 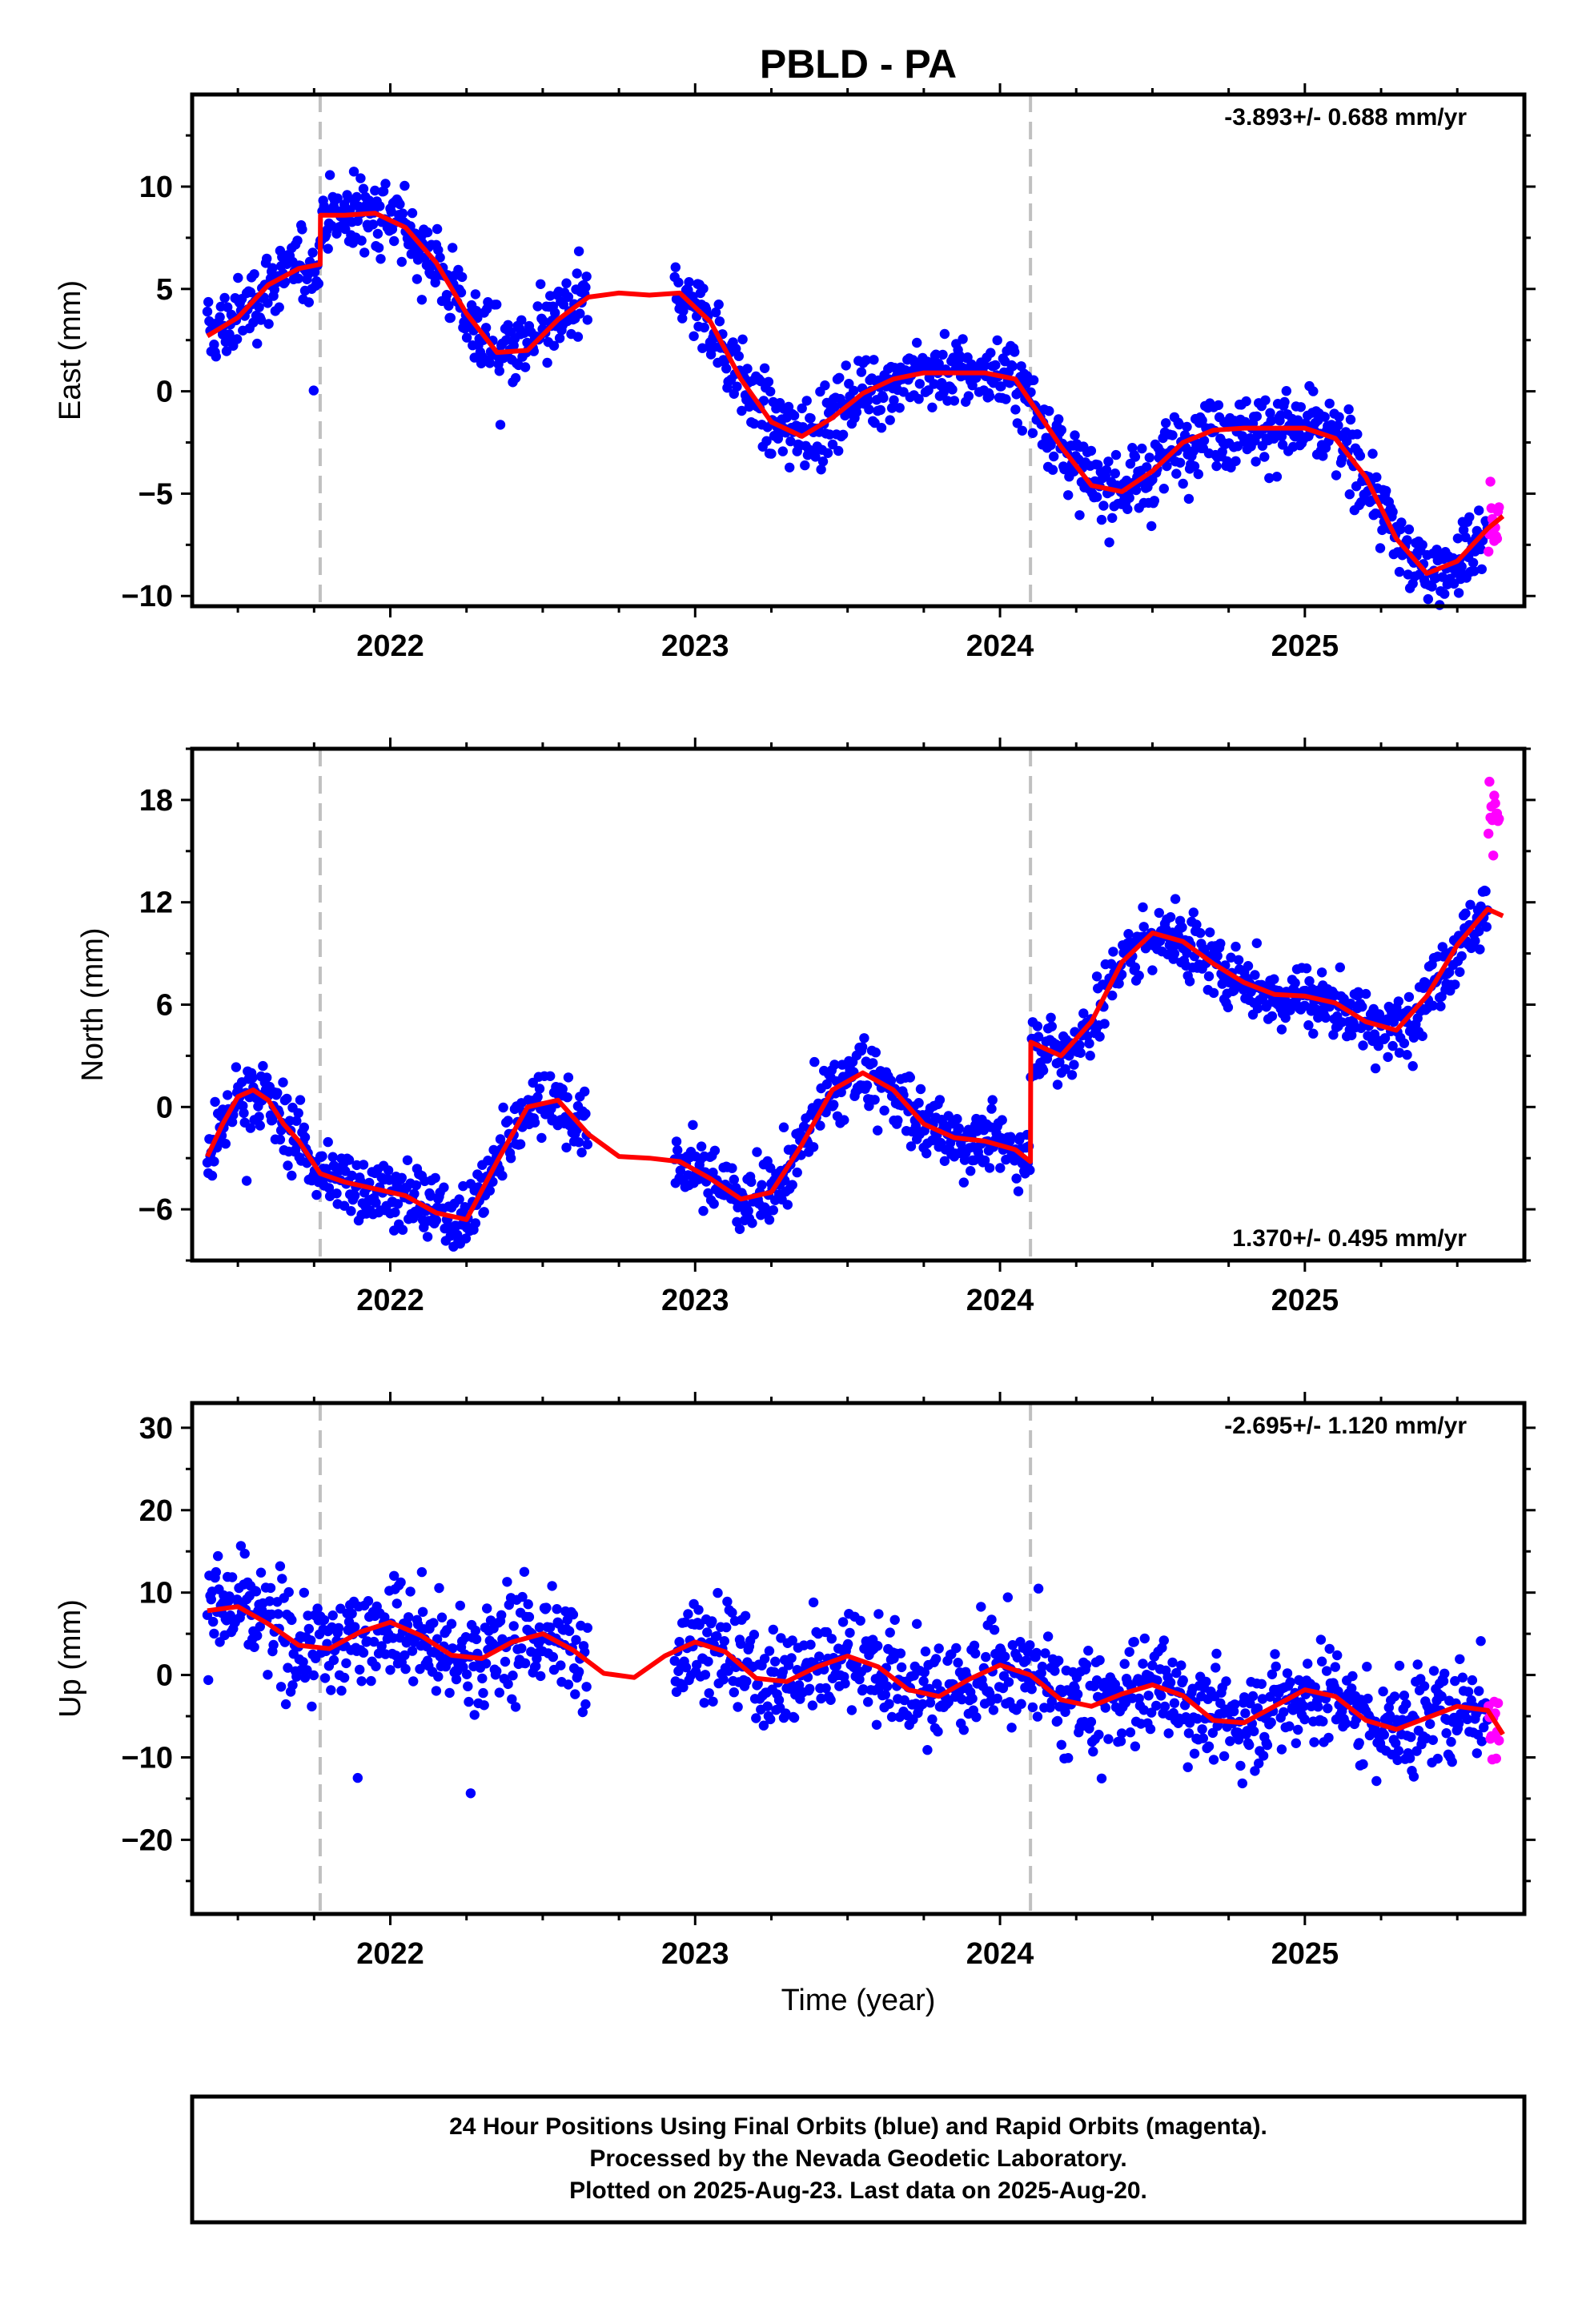 I want to click on y-axis-label: Up (mm), so click(x=70, y=1659).